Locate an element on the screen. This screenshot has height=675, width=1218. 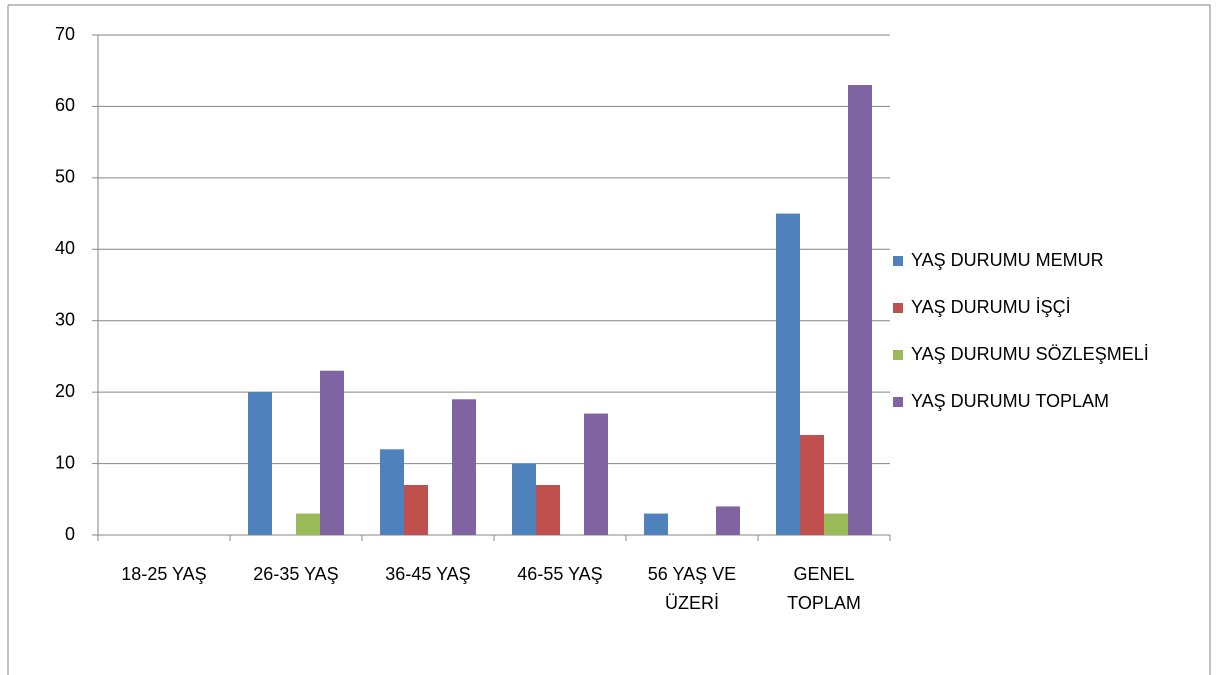
x-tick-label: 26-35 YAŞ is located at coordinates (295, 574).